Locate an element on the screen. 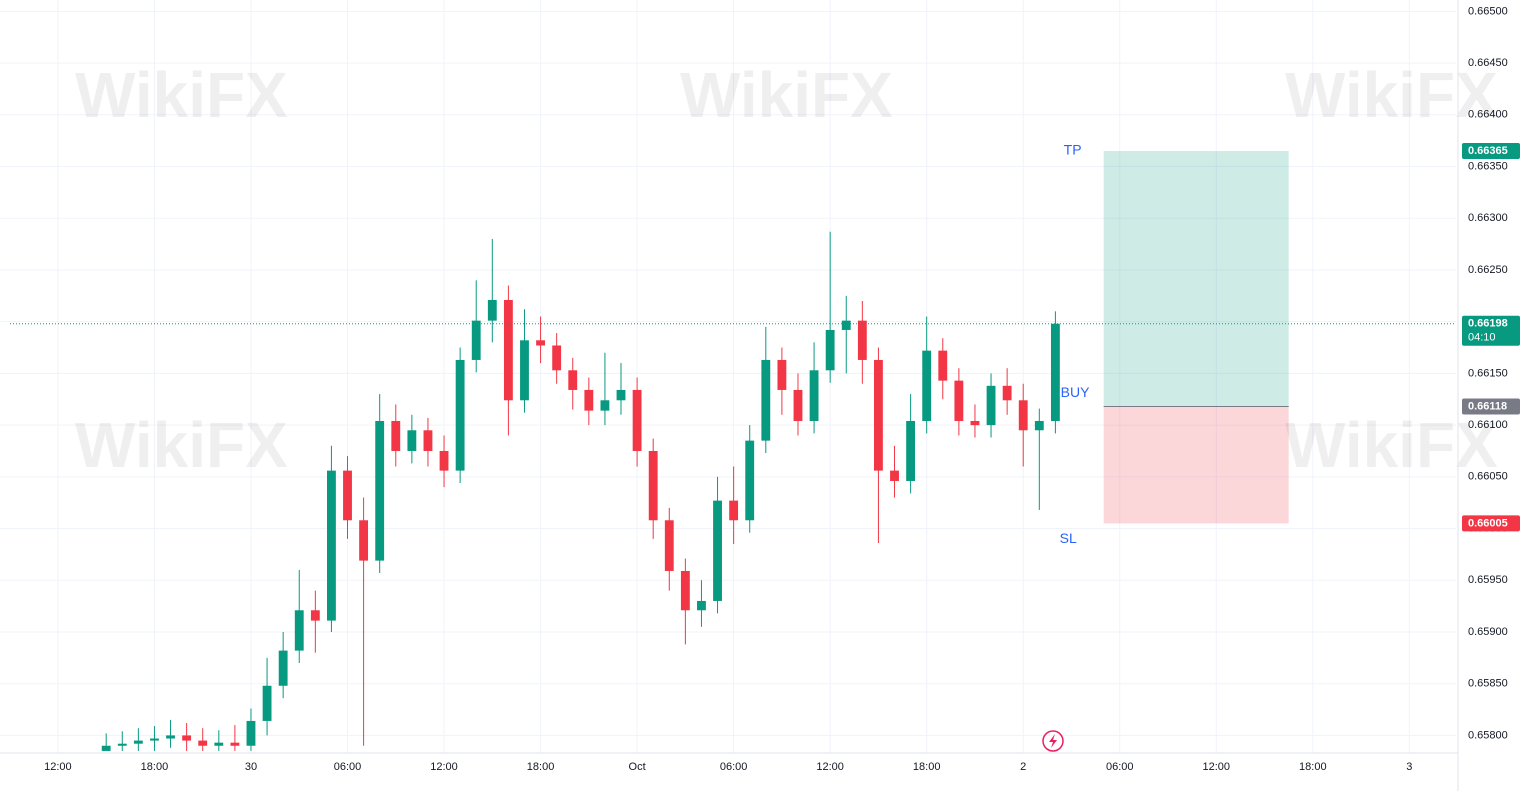 The image size is (1534, 796). y-tick-label: 0.66300 is located at coordinates (1488, 218).